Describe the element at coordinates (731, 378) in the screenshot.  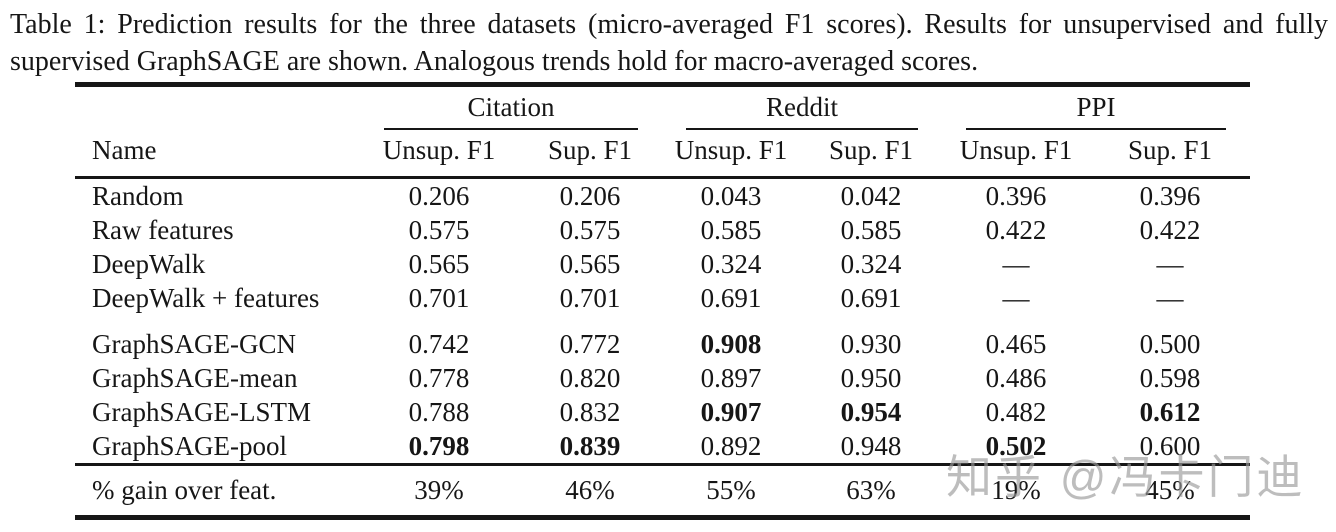
I see `value-cell: 0.897` at that location.